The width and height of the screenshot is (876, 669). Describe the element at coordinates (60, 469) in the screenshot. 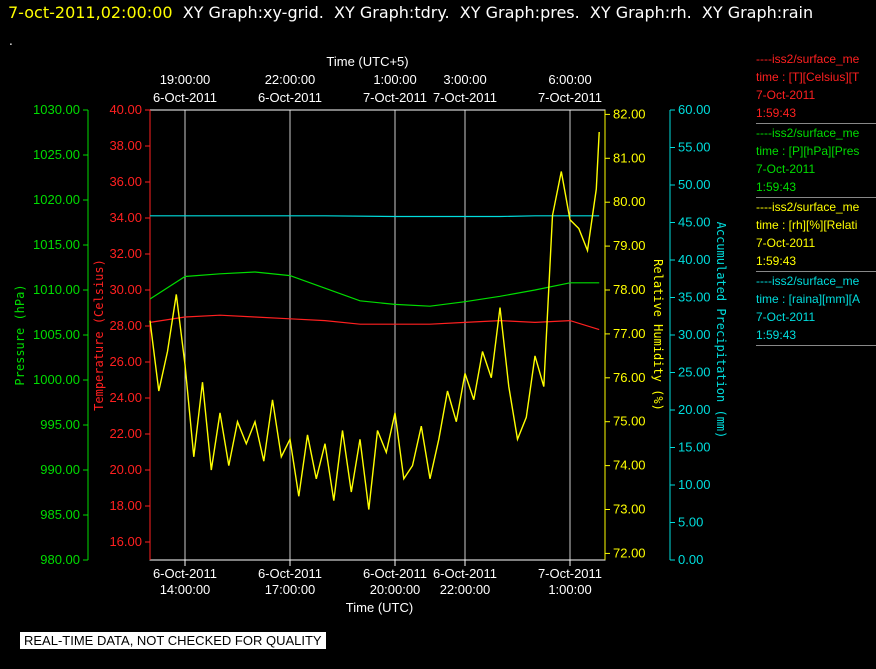

I see `pres-tick-label: 990.00` at that location.